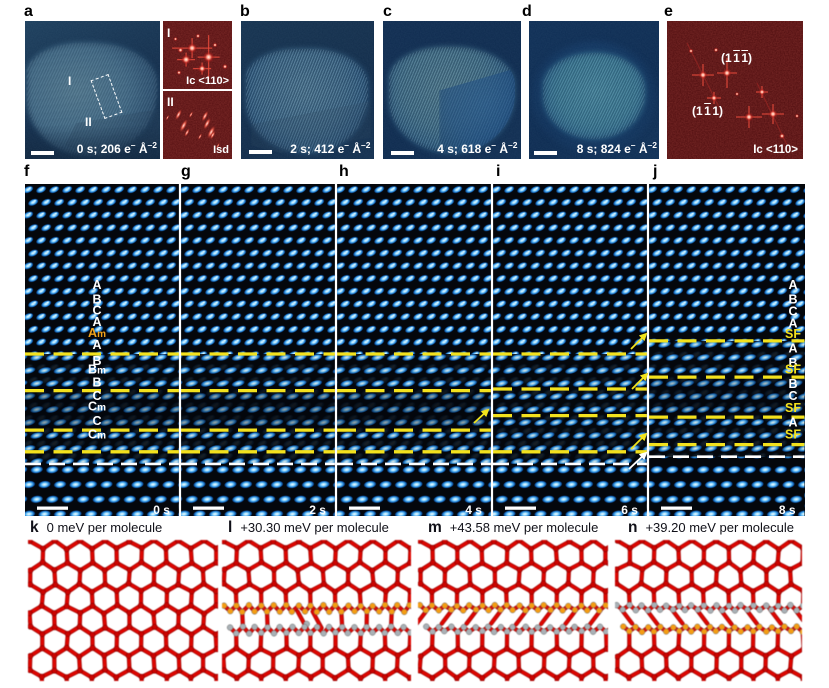  I want to click on svg-text: Am, so click(97, 333).